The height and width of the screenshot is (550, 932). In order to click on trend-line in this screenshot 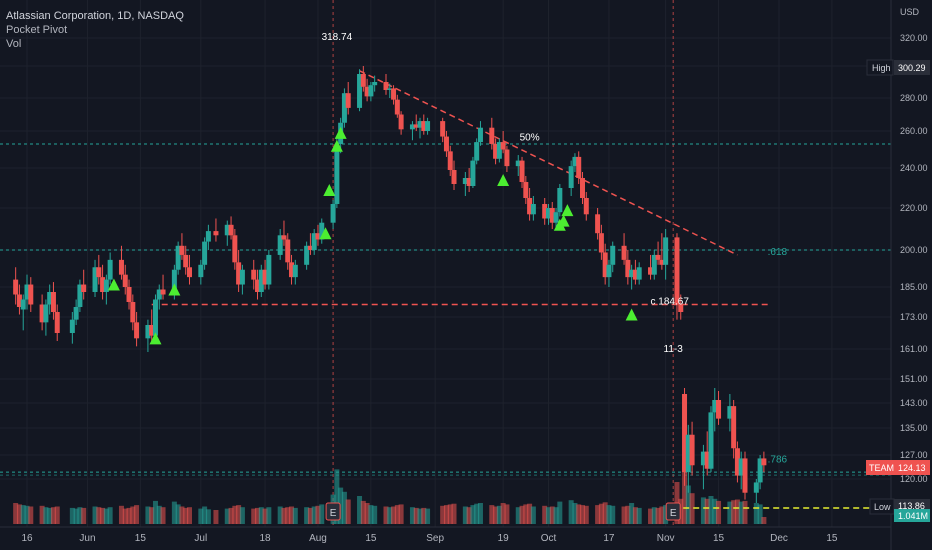, I will do `click(548, 163)`.